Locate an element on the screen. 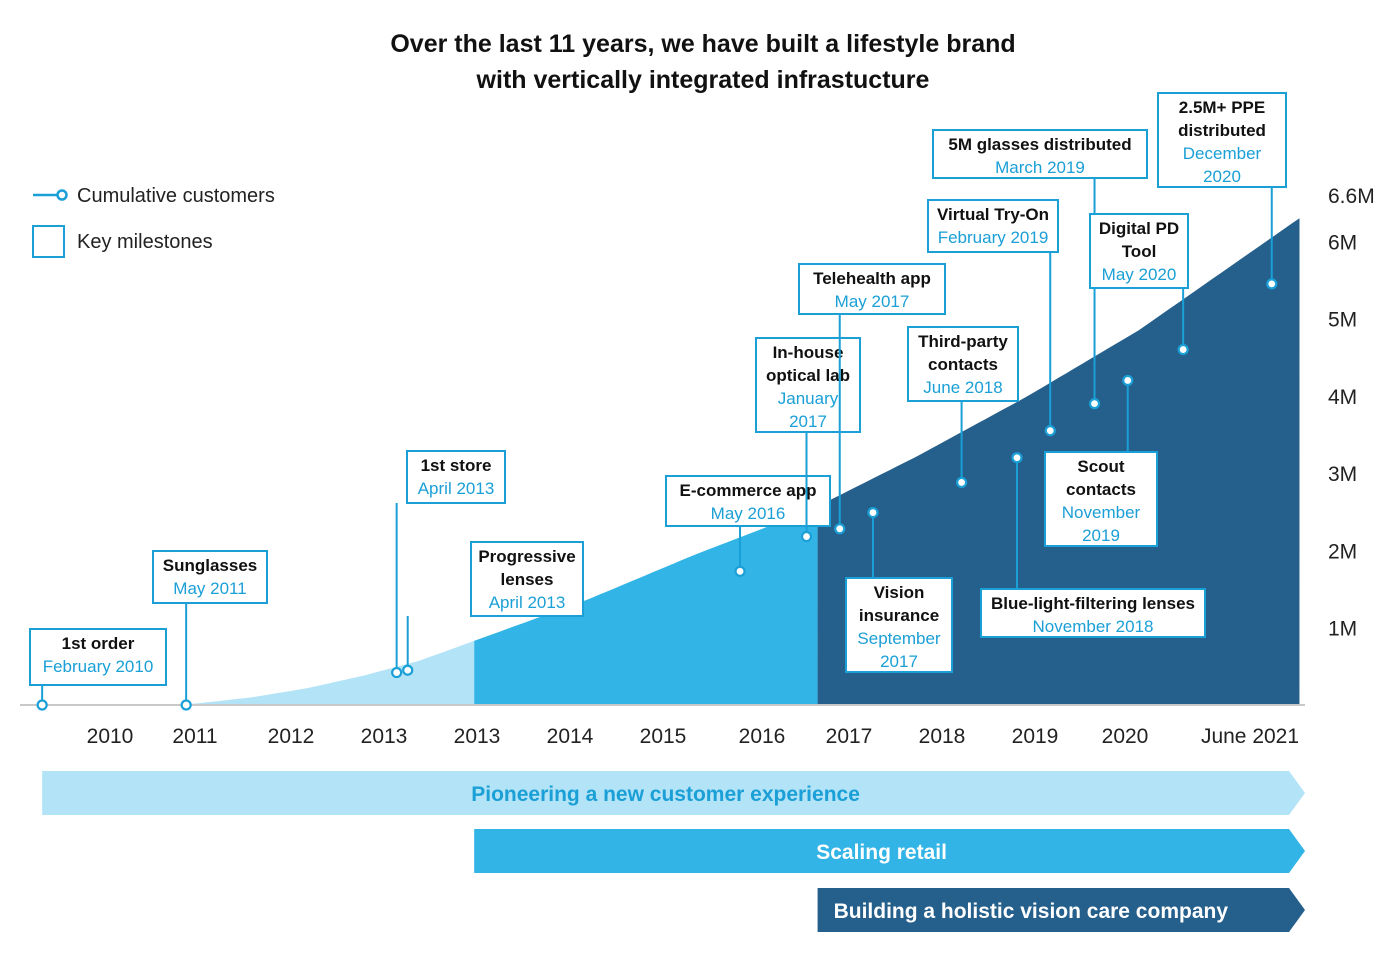 This screenshot has height=960, width=1400. milestone-title: In-house is located at coordinates (808, 352).